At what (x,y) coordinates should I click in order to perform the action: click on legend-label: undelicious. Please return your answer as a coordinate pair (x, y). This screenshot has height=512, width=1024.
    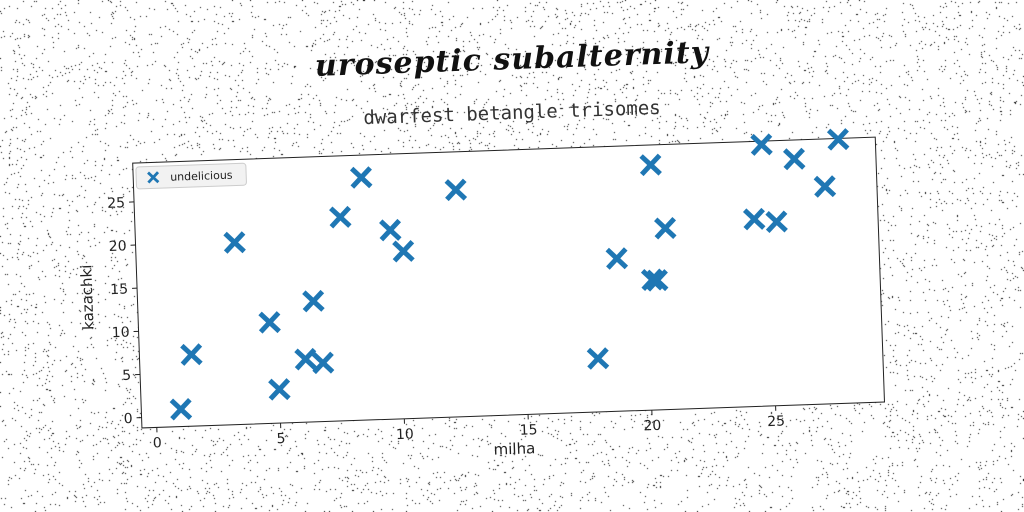
    Looking at the image, I should click on (201, 176).